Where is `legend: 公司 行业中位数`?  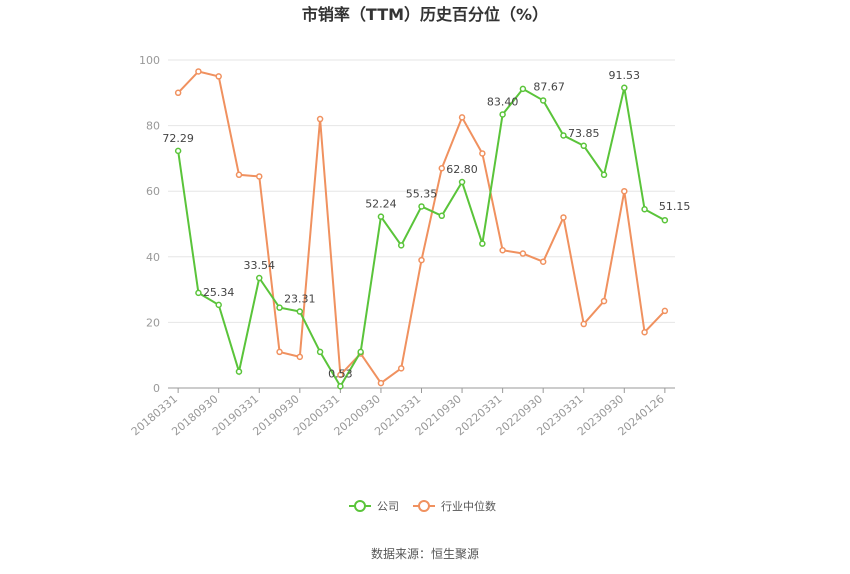
legend: 公司 行业中位数 is located at coordinates (422, 506).